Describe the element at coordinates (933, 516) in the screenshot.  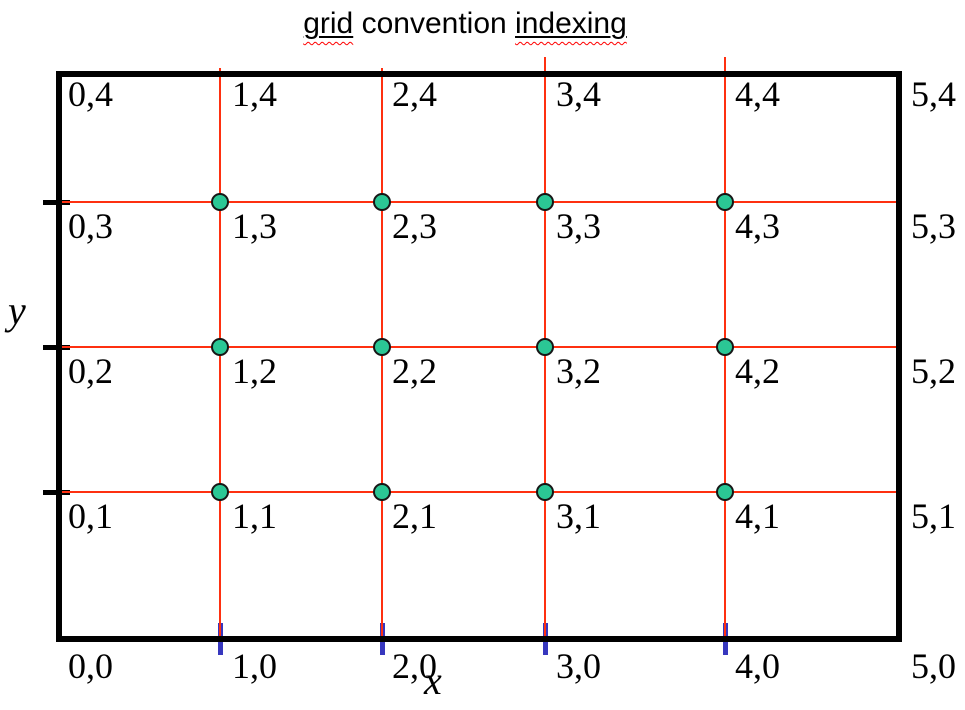
I see `grid-index-label: 5,1` at that location.